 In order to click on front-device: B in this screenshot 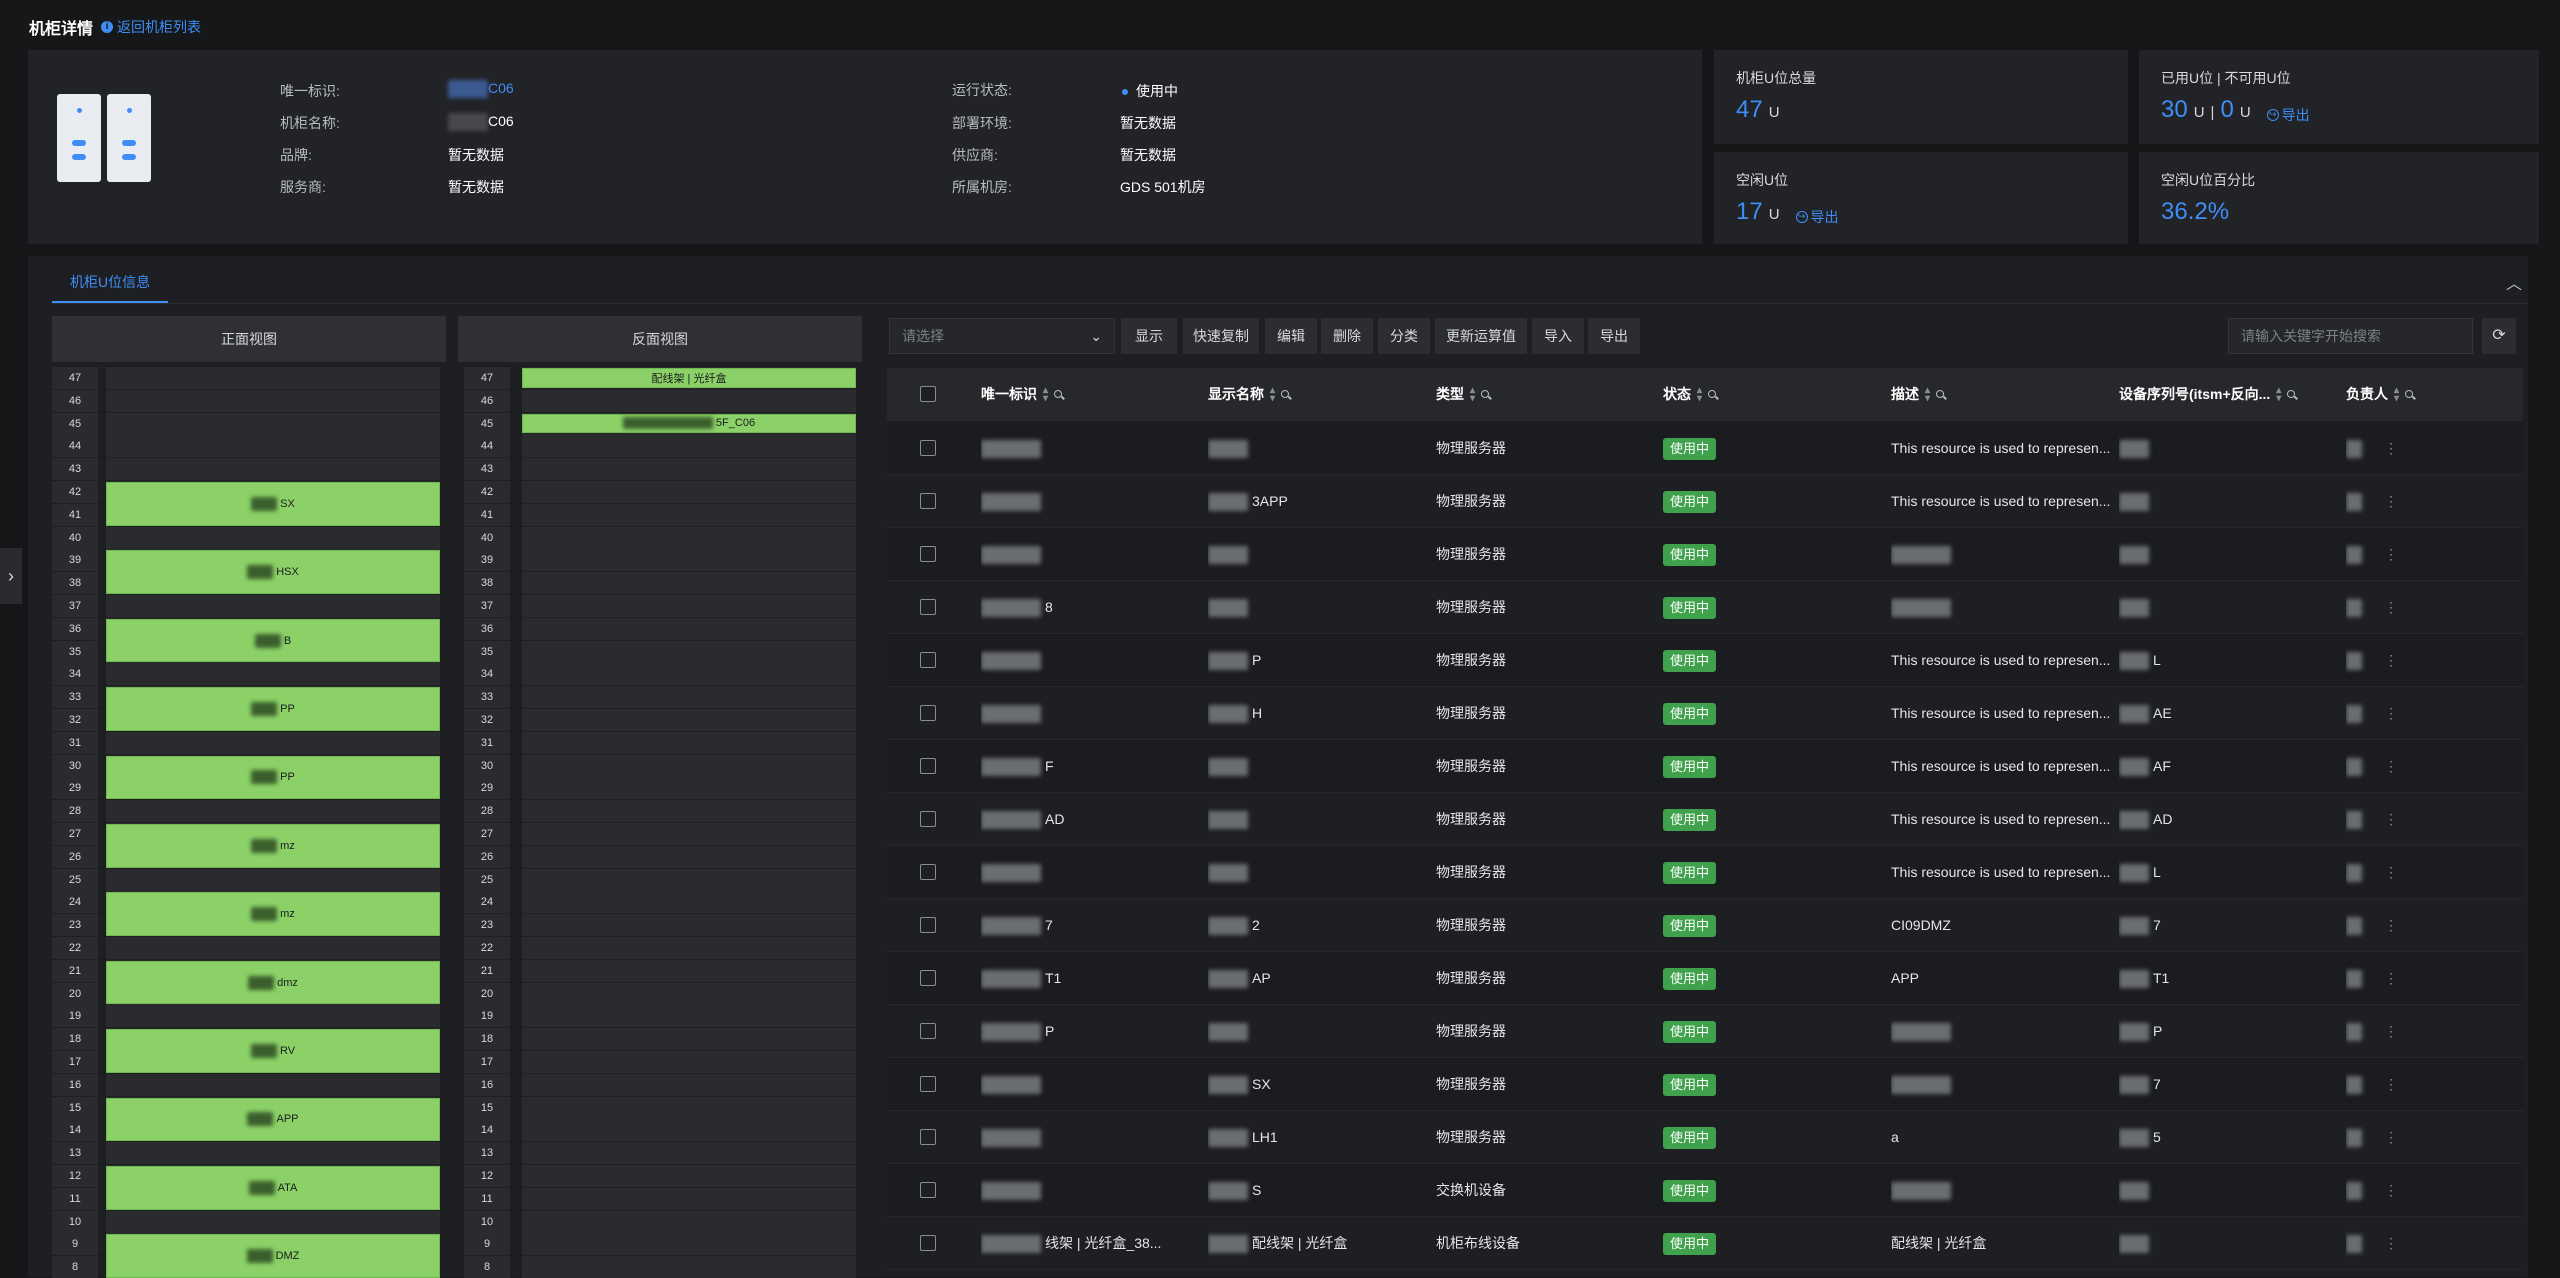, I will do `click(273, 640)`.